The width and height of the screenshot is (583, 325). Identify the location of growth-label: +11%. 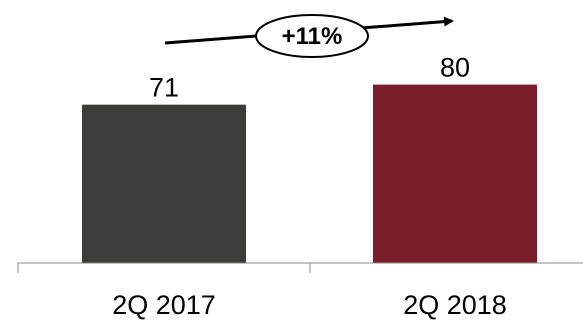
(312, 36).